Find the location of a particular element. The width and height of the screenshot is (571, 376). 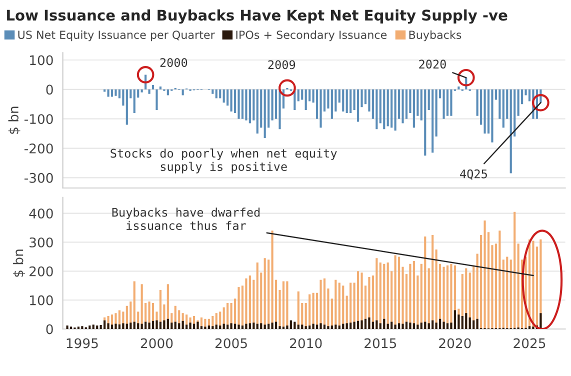

x-tick-label: 1995 is located at coordinates (82, 343).